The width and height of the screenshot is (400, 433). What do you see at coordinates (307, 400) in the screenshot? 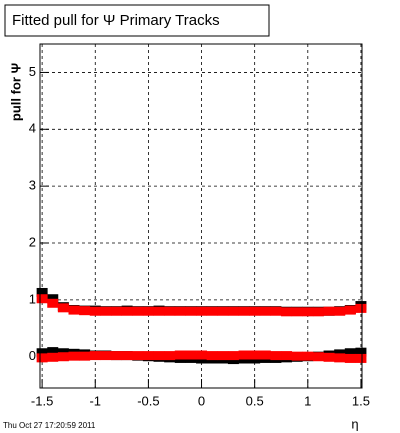
I see `x-tick-label: 1` at bounding box center [307, 400].